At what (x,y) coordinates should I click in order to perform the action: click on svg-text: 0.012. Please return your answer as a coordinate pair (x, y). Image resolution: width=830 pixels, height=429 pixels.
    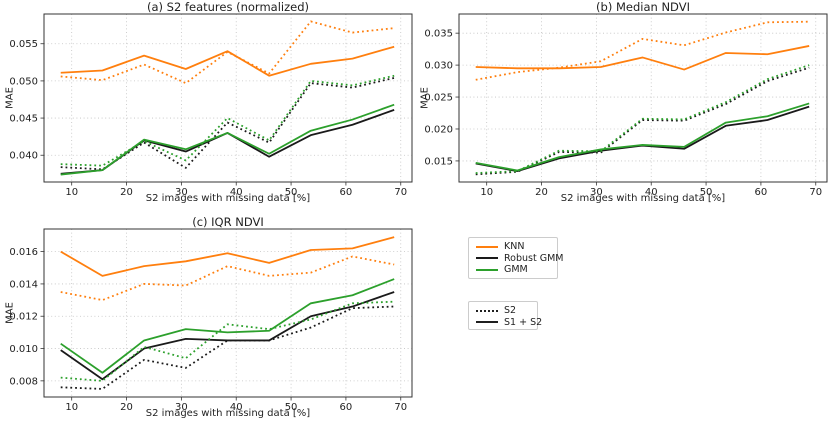
    Looking at the image, I should click on (23, 317).